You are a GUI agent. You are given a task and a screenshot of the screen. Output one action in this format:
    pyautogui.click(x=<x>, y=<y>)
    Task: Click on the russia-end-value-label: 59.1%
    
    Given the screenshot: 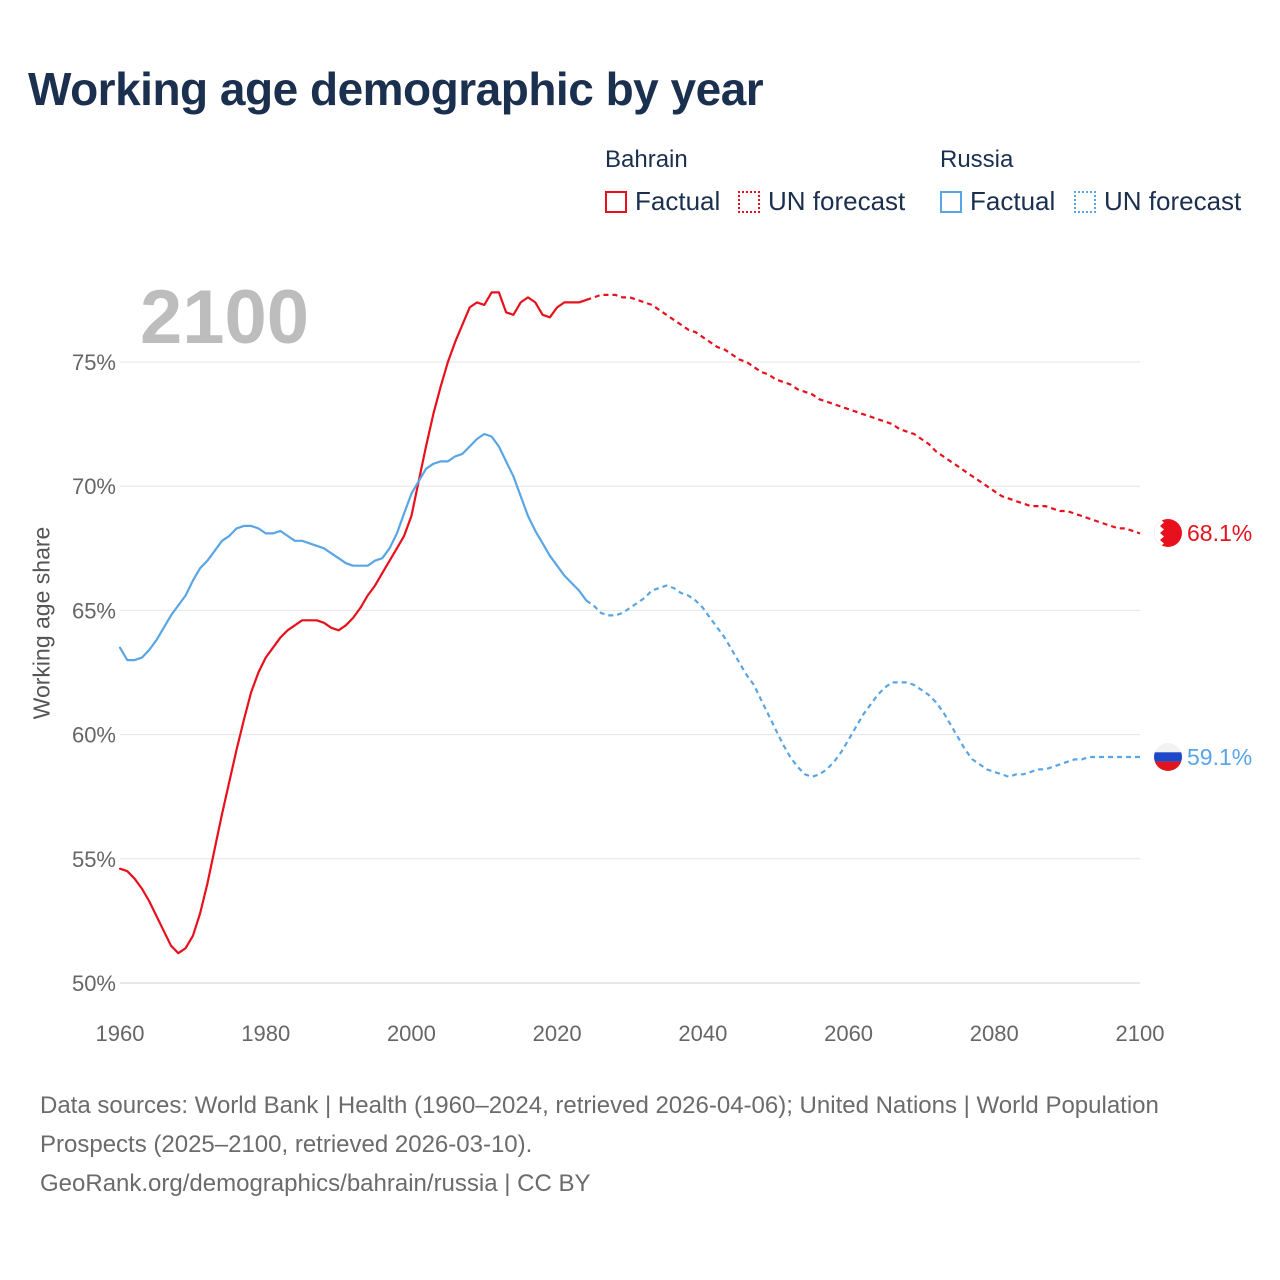 What is the action you would take?
    pyautogui.click(x=1219, y=757)
    